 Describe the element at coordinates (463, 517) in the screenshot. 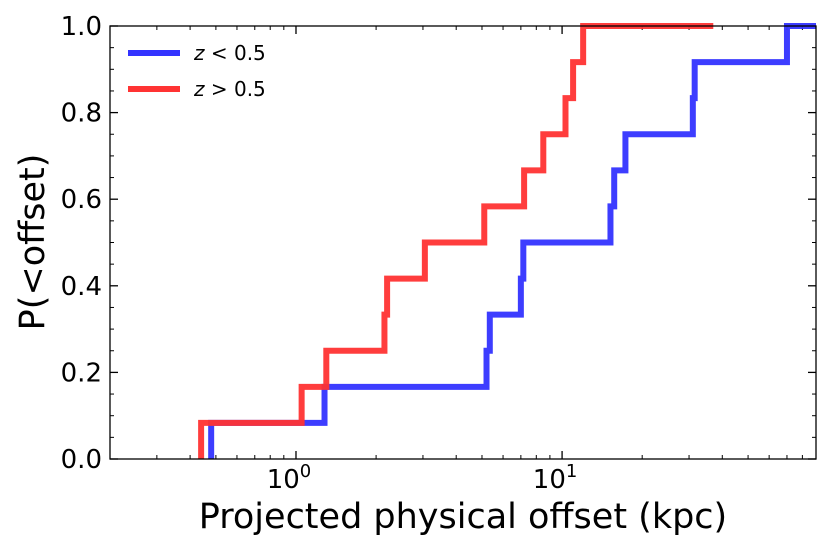

I see `x-axis-title: Projected physical offset (kpc)` at that location.